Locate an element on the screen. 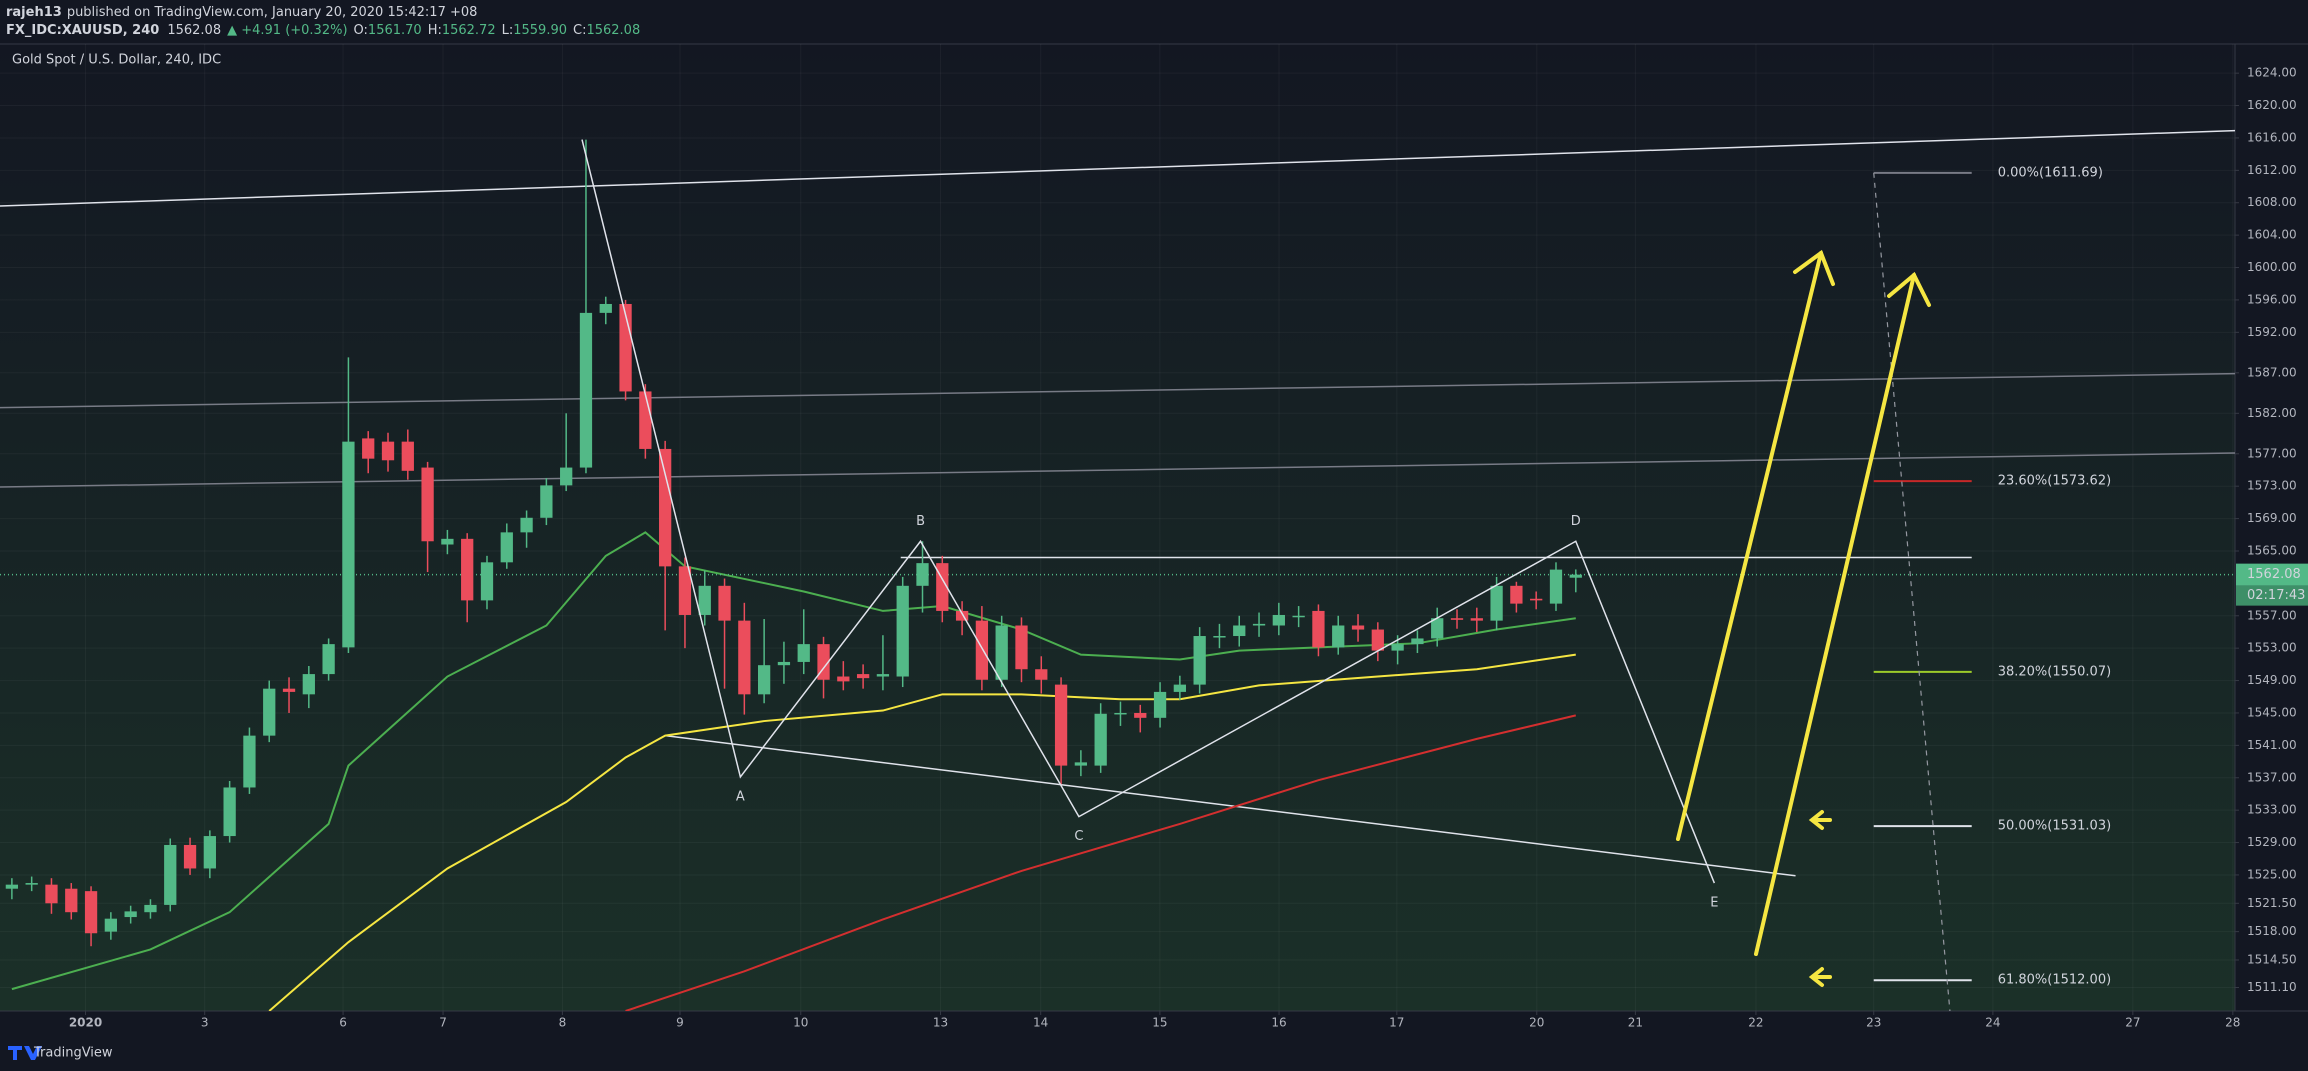  pattern-label: E is located at coordinates (1714, 903).